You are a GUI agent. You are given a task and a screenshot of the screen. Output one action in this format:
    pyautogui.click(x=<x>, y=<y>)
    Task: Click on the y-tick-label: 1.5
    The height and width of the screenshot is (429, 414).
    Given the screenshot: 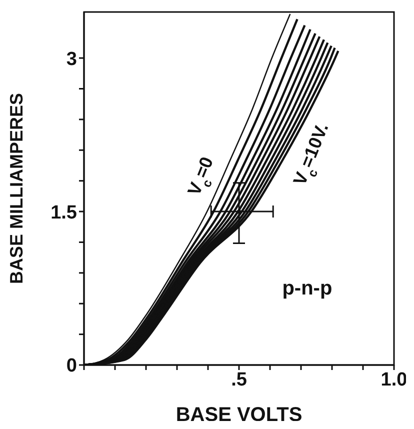 What is the action you would take?
    pyautogui.click(x=64, y=213)
    